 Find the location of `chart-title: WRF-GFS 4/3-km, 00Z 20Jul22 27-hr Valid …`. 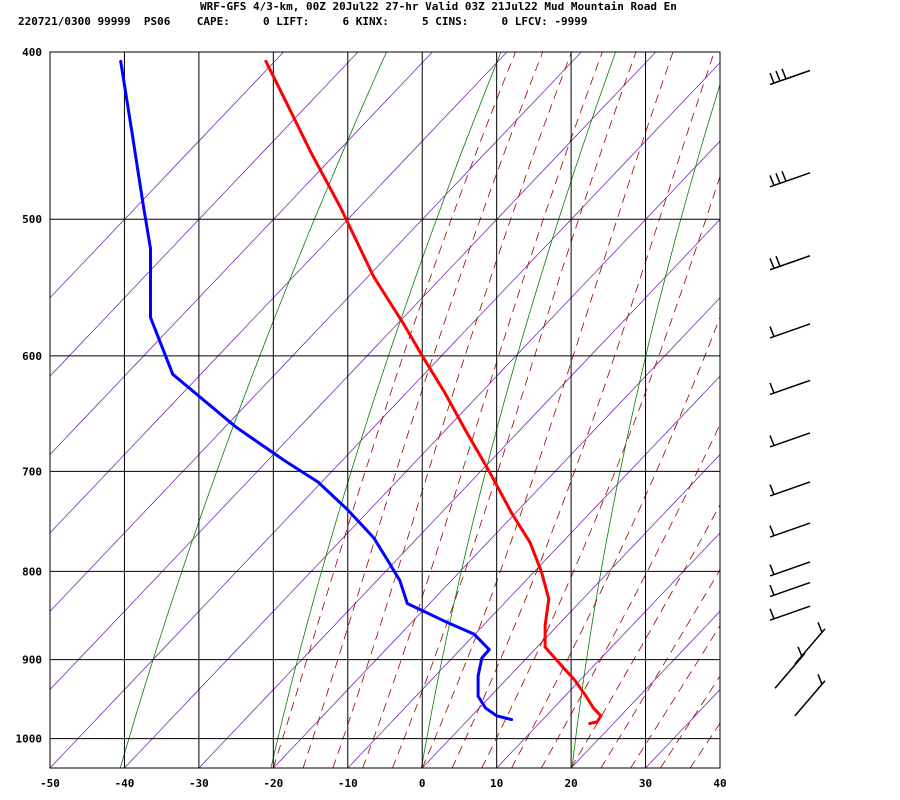

chart-title: WRF-GFS 4/3-km, 00Z 20Jul22 27-hr Valid … is located at coordinates (438, 6).